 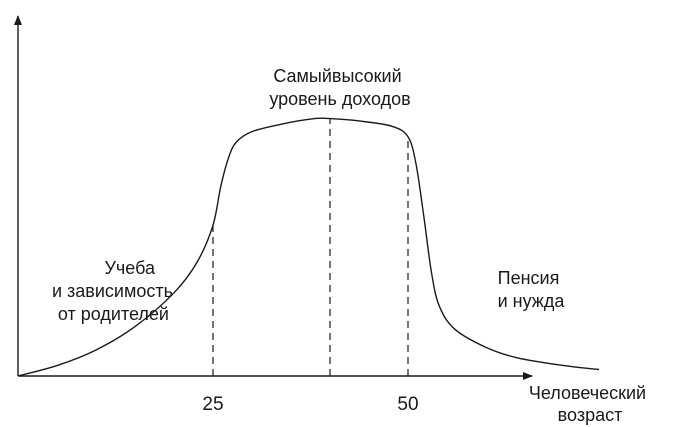 What do you see at coordinates (339, 87) in the screenshot?
I see `annotation-peak: Самыйвысокий уровень доходов` at bounding box center [339, 87].